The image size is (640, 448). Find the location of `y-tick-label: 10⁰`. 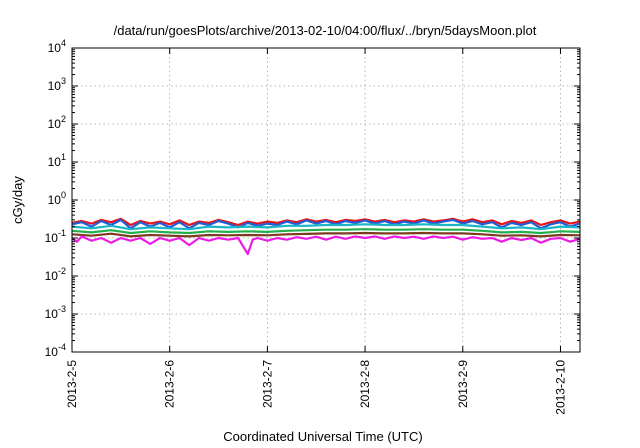

y-tick-label: 10⁰ is located at coordinates (57, 198).